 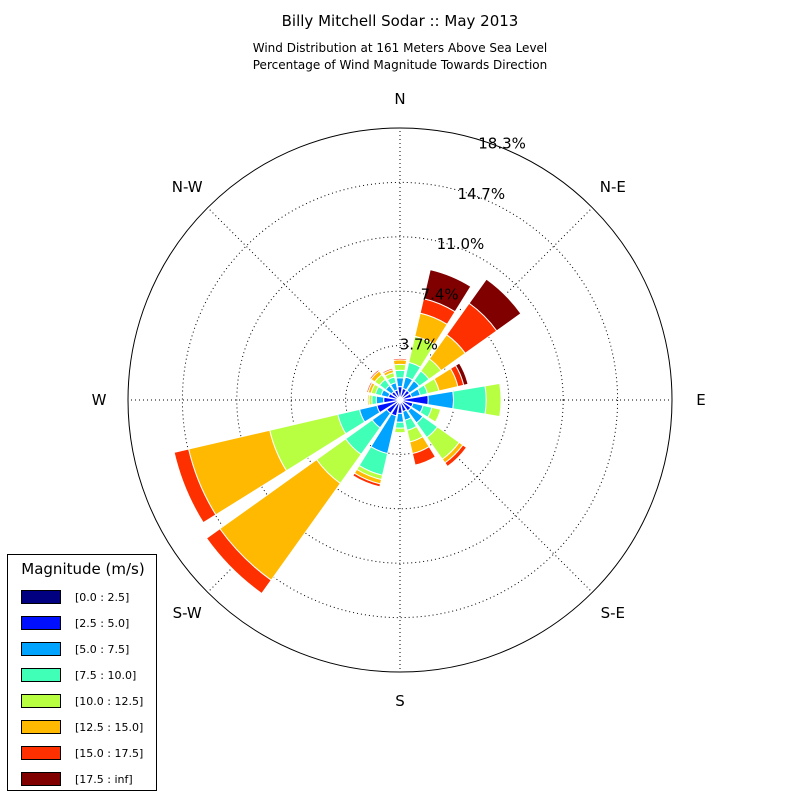 I want to click on legend-label: [15.0 : 17.5], so click(x=109, y=753).